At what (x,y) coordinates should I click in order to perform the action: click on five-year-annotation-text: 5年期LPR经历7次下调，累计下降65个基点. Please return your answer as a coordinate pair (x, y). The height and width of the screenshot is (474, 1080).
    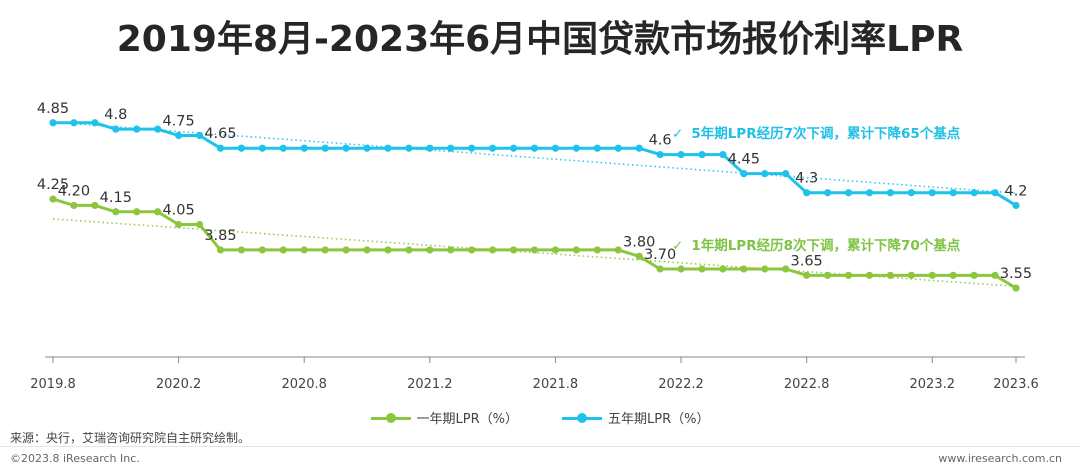
    Looking at the image, I should click on (826, 134).